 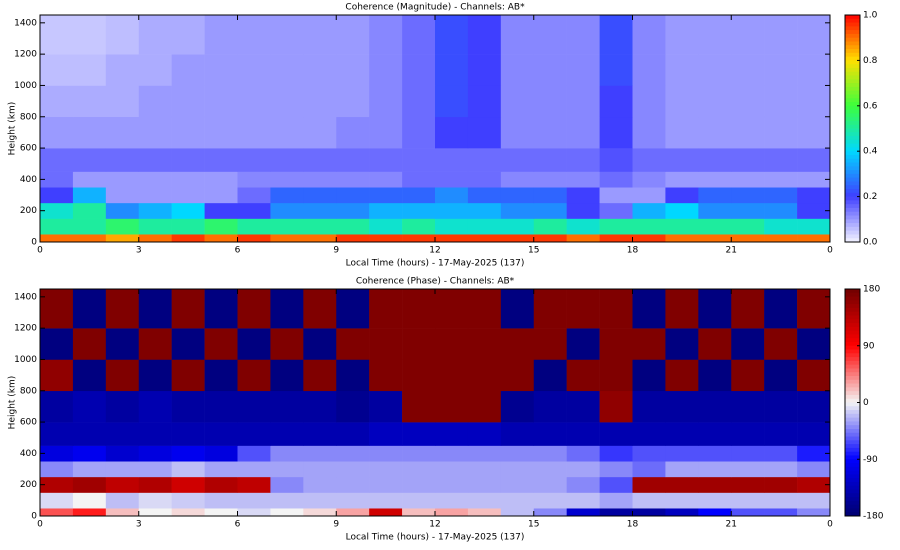 I want to click on colorbar-tick-label: 0.2, so click(x=870, y=197).